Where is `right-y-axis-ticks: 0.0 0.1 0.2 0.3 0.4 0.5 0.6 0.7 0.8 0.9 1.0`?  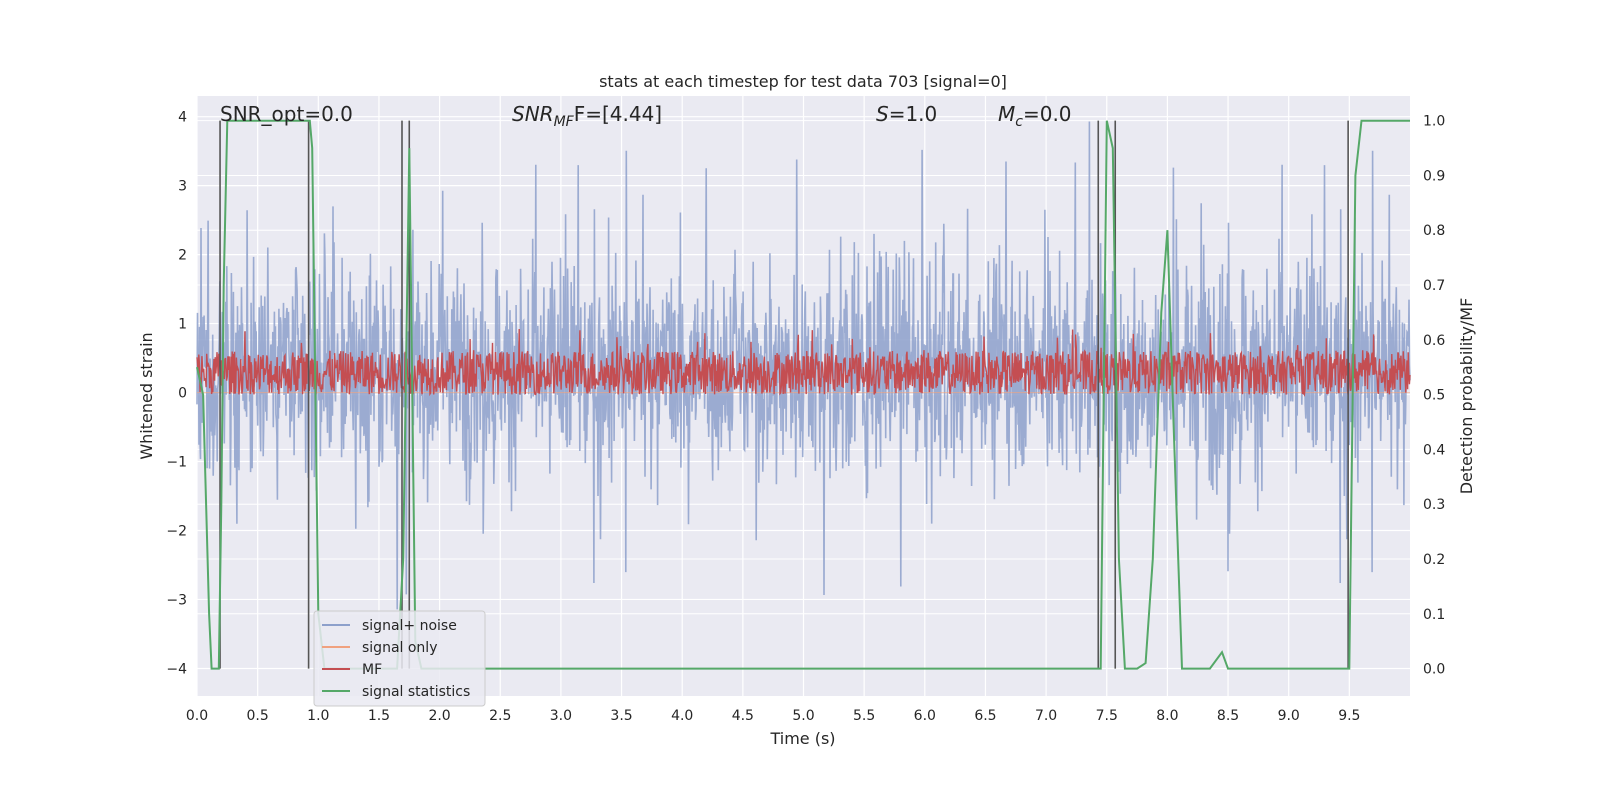
right-y-axis-ticks: 0.0 0.1 0.2 0.3 0.4 0.5 0.6 0.7 0.8 0.9 1.0 is located at coordinates (1434, 396).